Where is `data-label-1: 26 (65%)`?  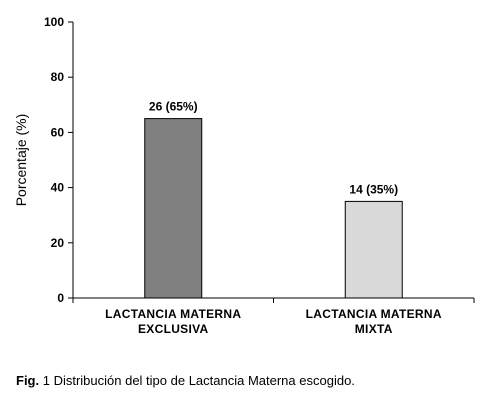
data-label-1: 26 (65%) is located at coordinates (173, 107).